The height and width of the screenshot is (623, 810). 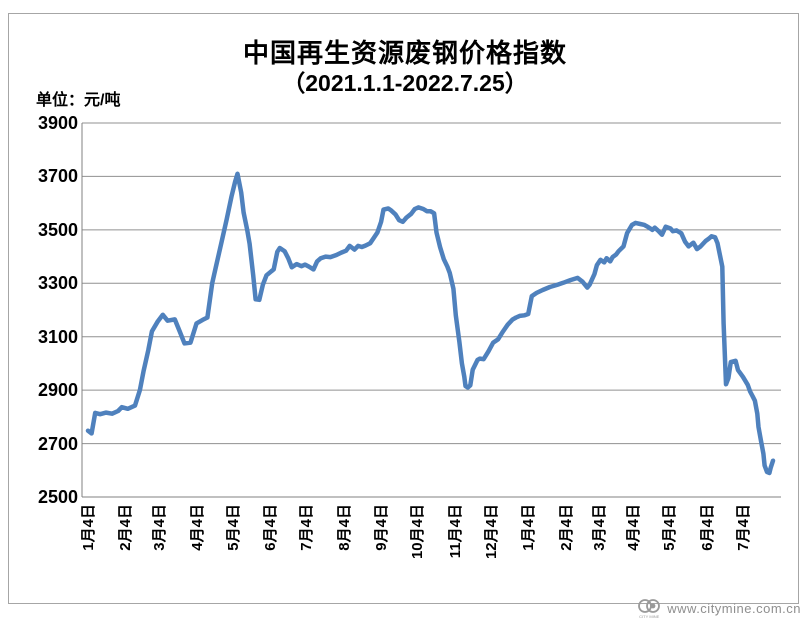 What do you see at coordinates (734, 608) in the screenshot?
I see `watermark-url: www.citymine.com.cn` at bounding box center [734, 608].